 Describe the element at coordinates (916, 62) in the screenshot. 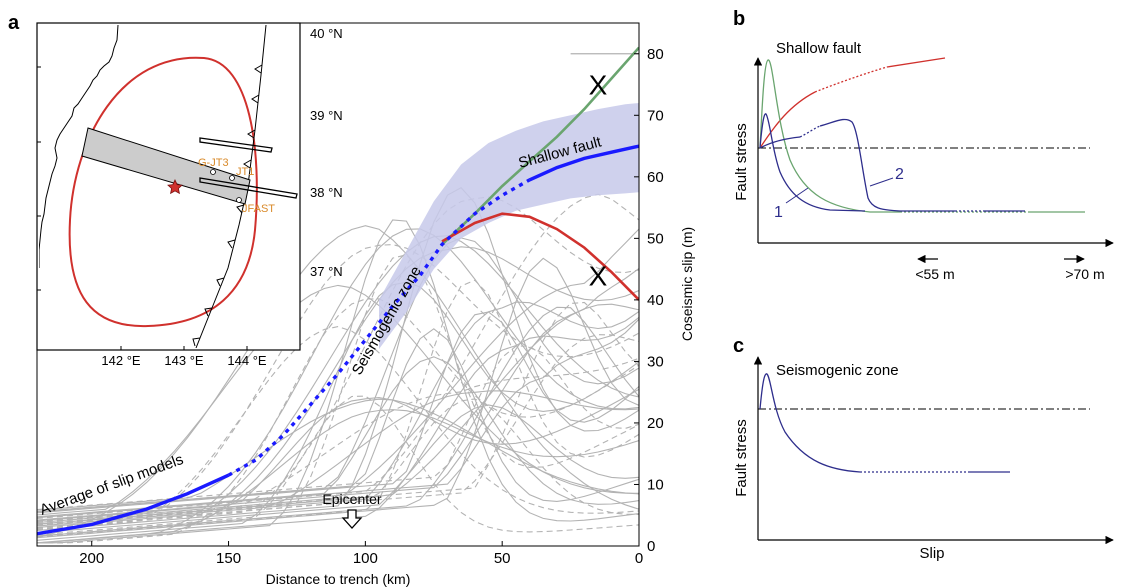

I see `panel-b-red-curve-end` at that location.